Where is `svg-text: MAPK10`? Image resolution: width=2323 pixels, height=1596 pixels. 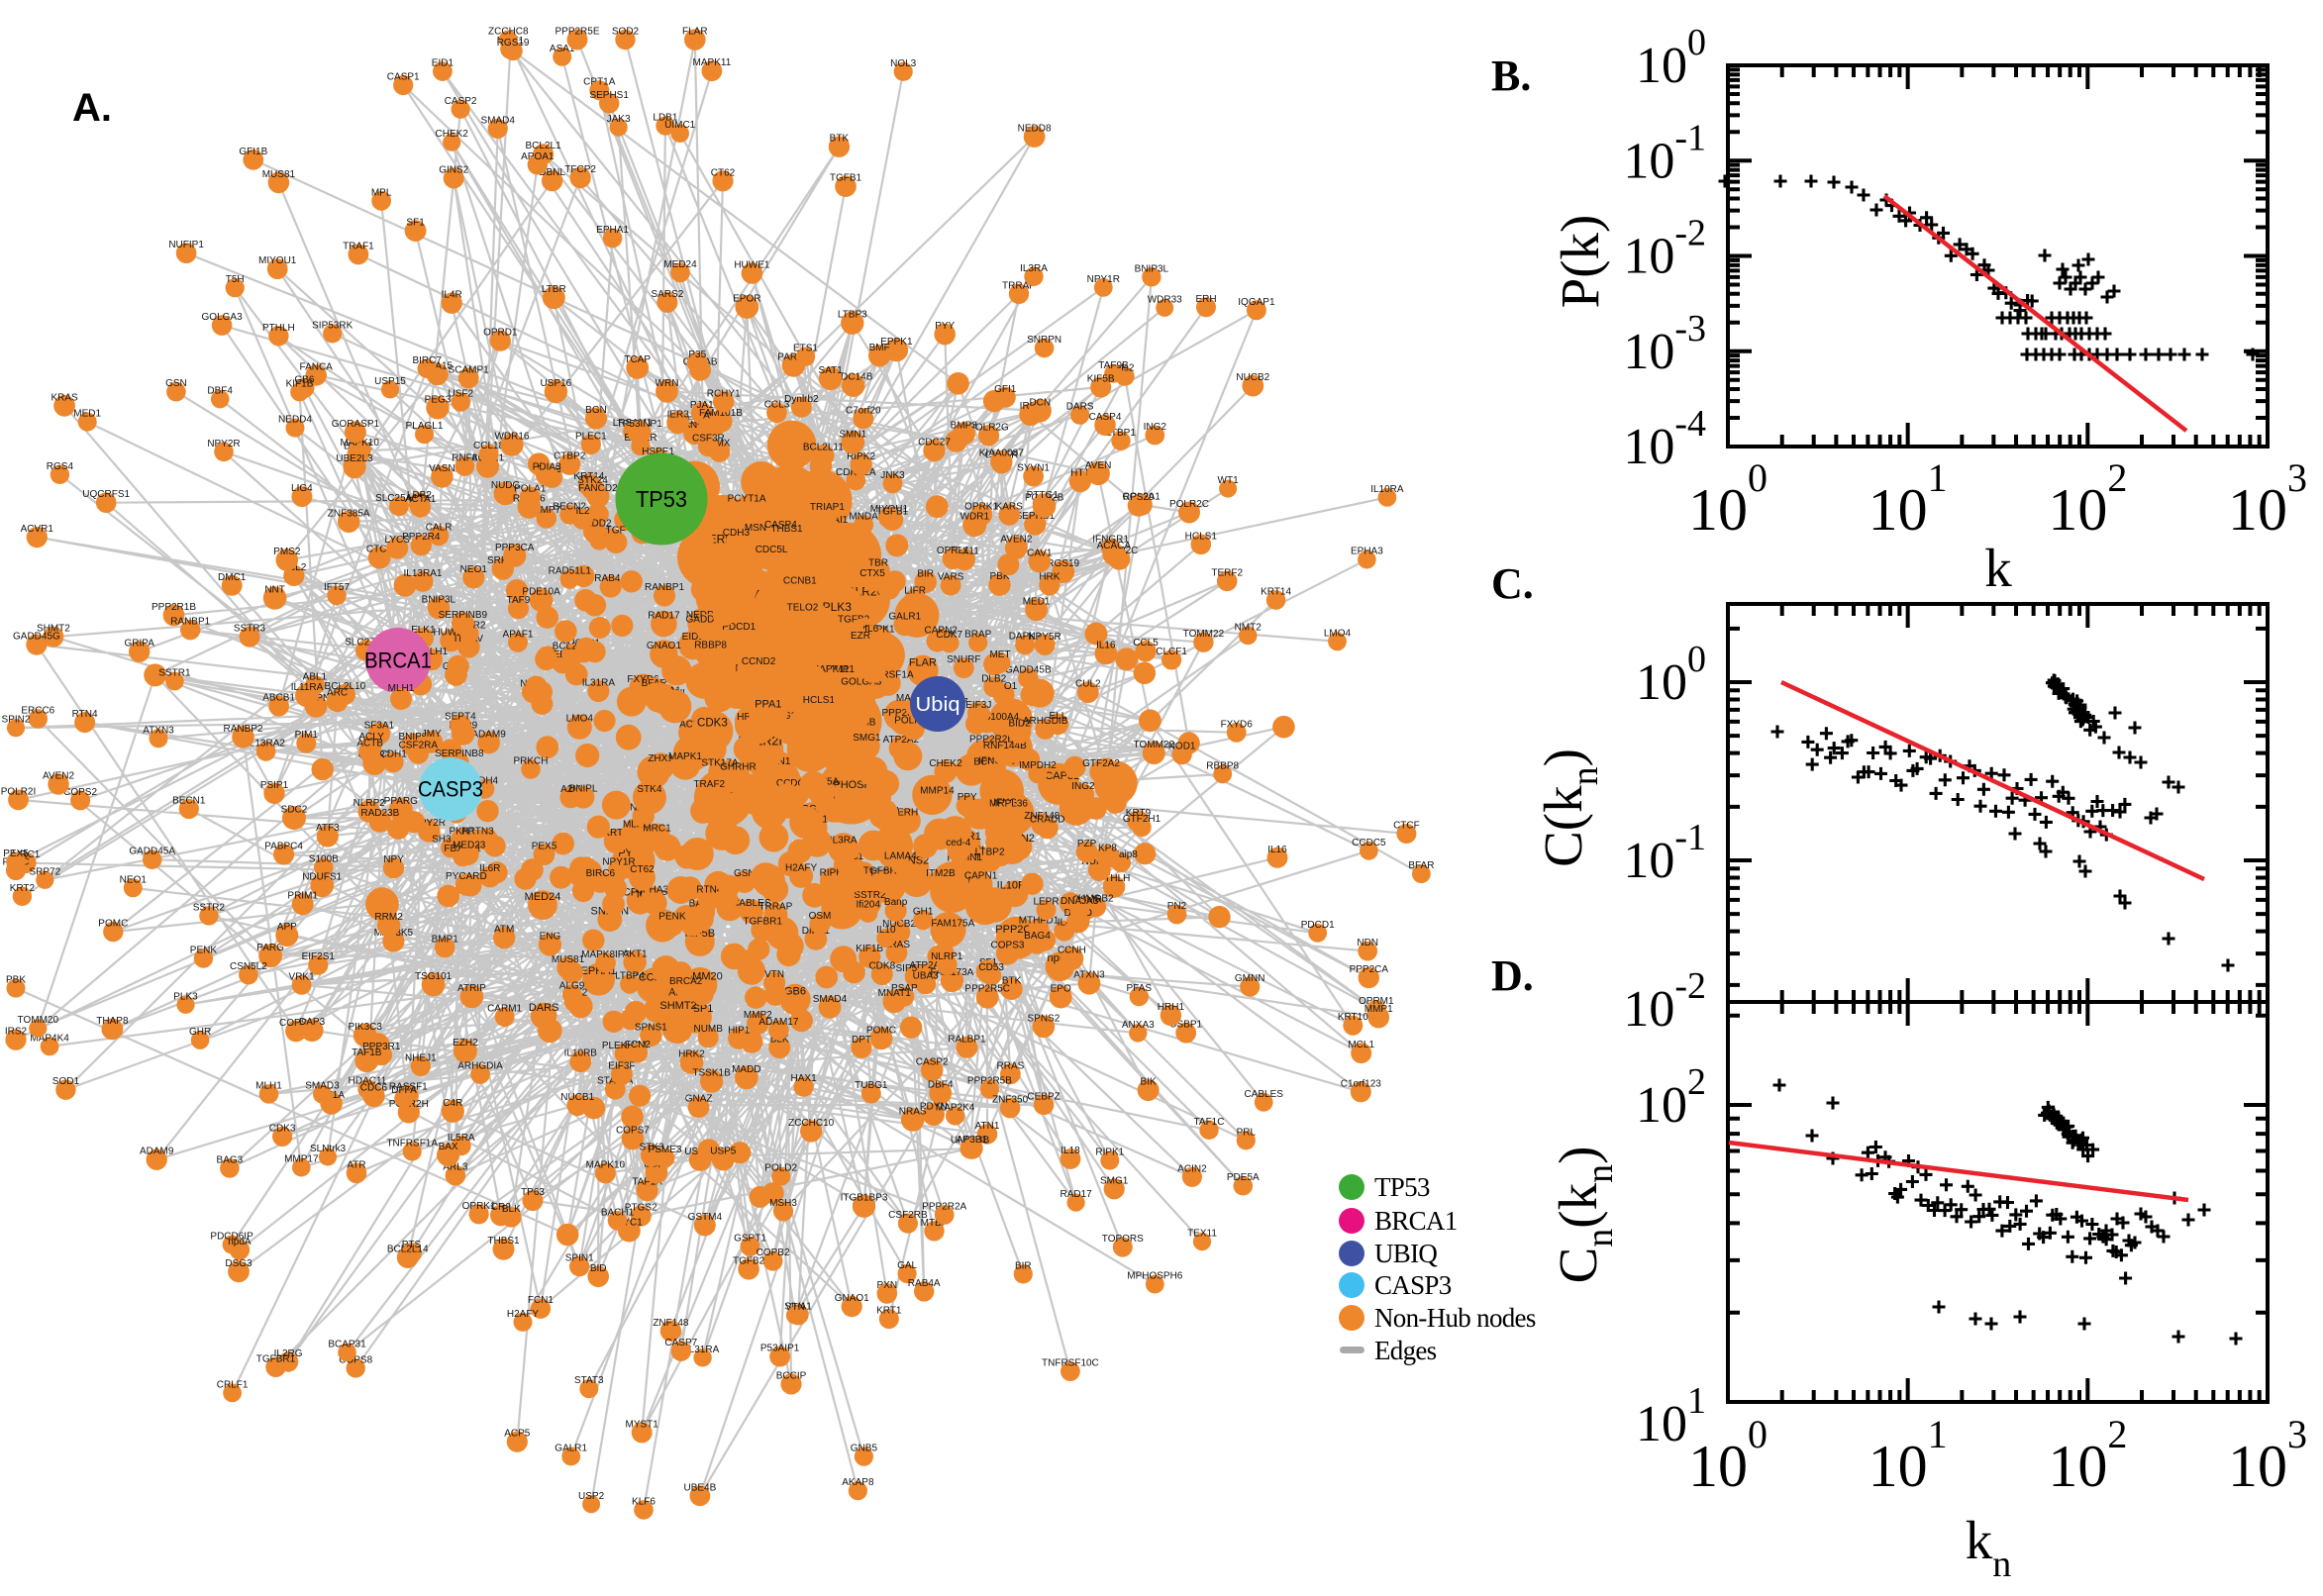 svg-text: MAPK10 is located at coordinates (359, 443).